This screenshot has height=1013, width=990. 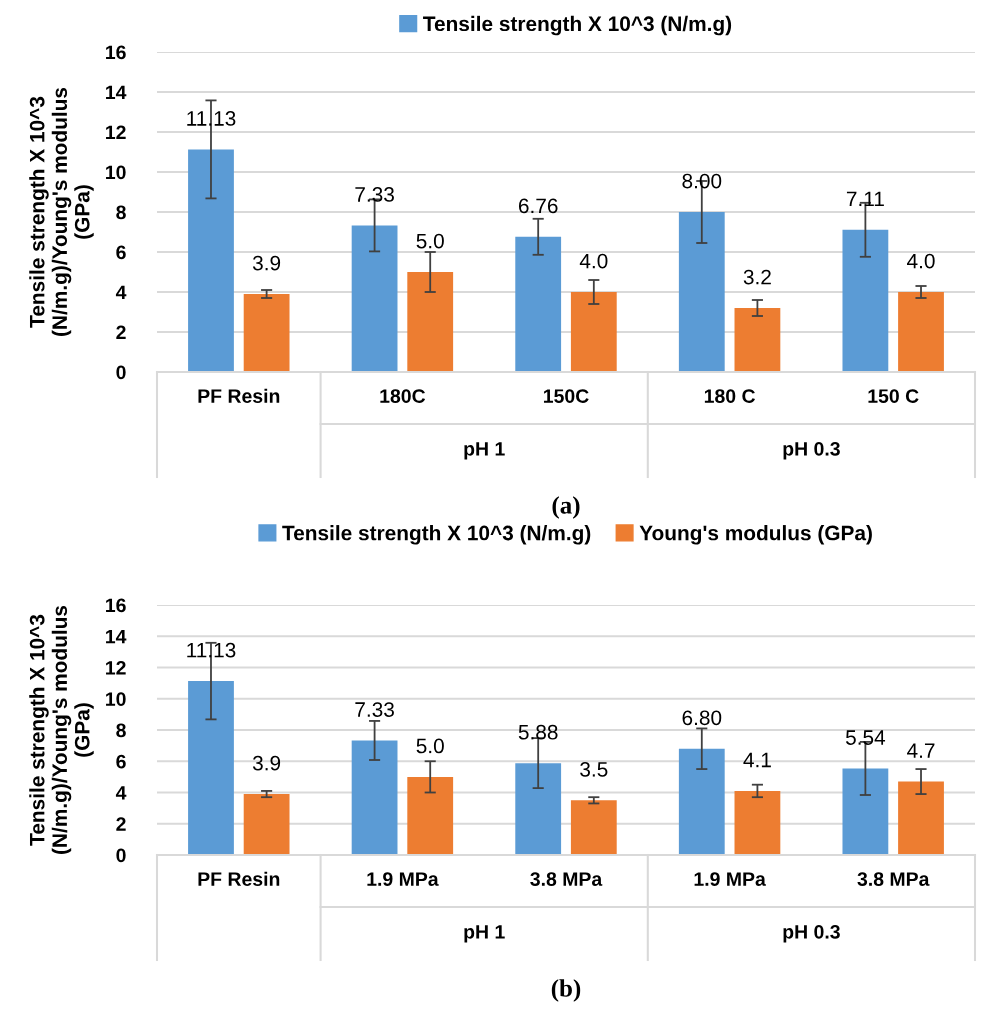 What do you see at coordinates (702, 181) in the screenshot?
I see `data-label: 8.00` at bounding box center [702, 181].